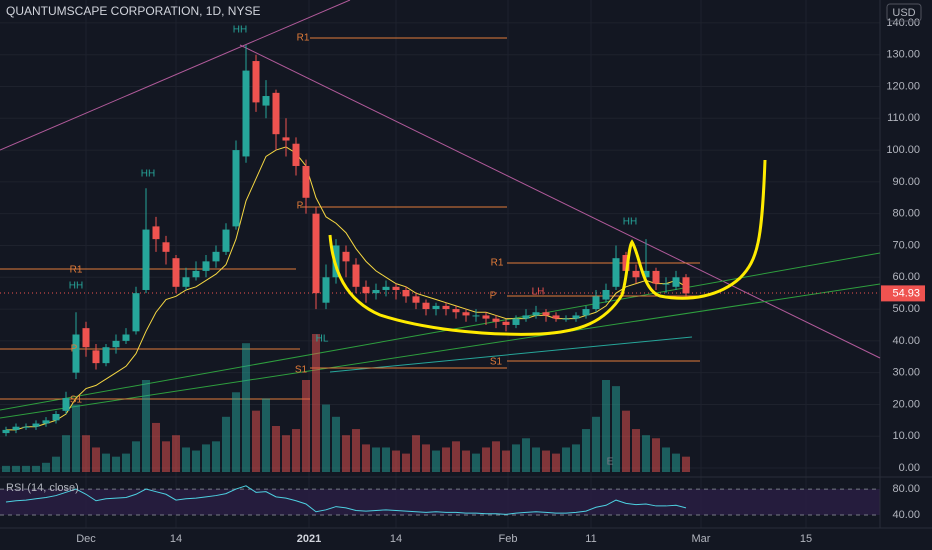 The width and height of the screenshot is (932, 550). I want to click on y-tick-label: 60.00, so click(906, 277).